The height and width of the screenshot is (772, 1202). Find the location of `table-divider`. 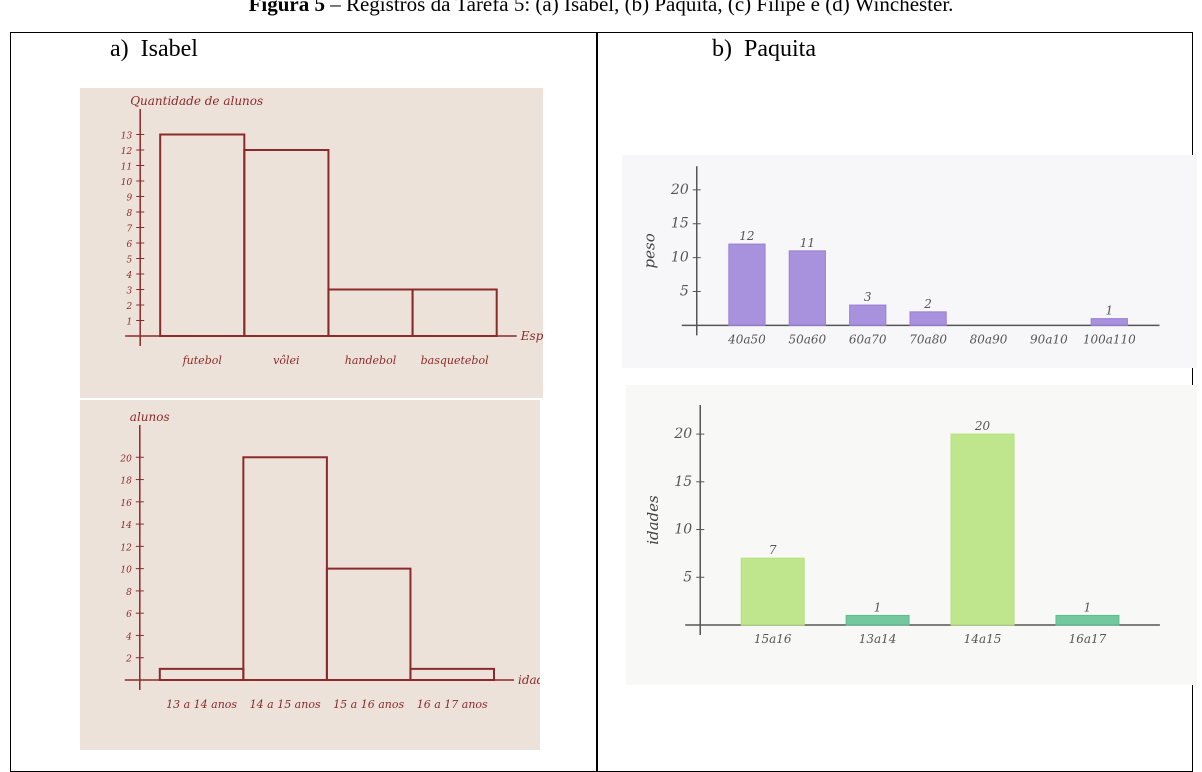

table-divider is located at coordinates (597, 402).